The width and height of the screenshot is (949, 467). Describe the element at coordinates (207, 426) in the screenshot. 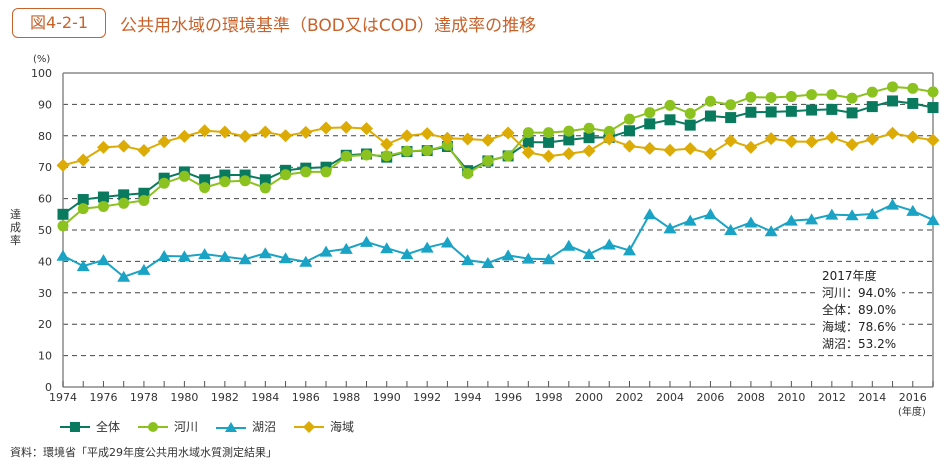

I see `legend: 全体 河川 湖沼 海域` at that location.